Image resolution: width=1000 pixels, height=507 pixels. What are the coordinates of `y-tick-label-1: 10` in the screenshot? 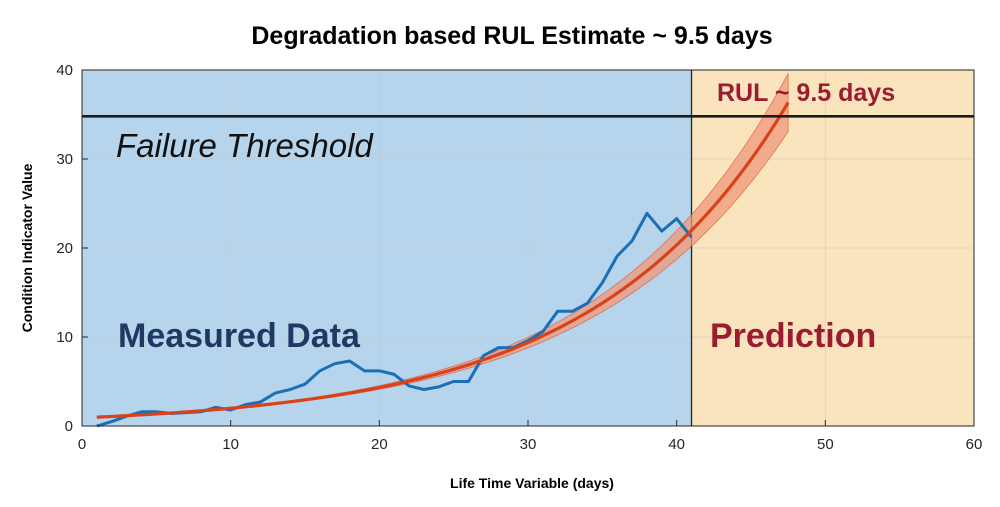 It's located at (64, 337).